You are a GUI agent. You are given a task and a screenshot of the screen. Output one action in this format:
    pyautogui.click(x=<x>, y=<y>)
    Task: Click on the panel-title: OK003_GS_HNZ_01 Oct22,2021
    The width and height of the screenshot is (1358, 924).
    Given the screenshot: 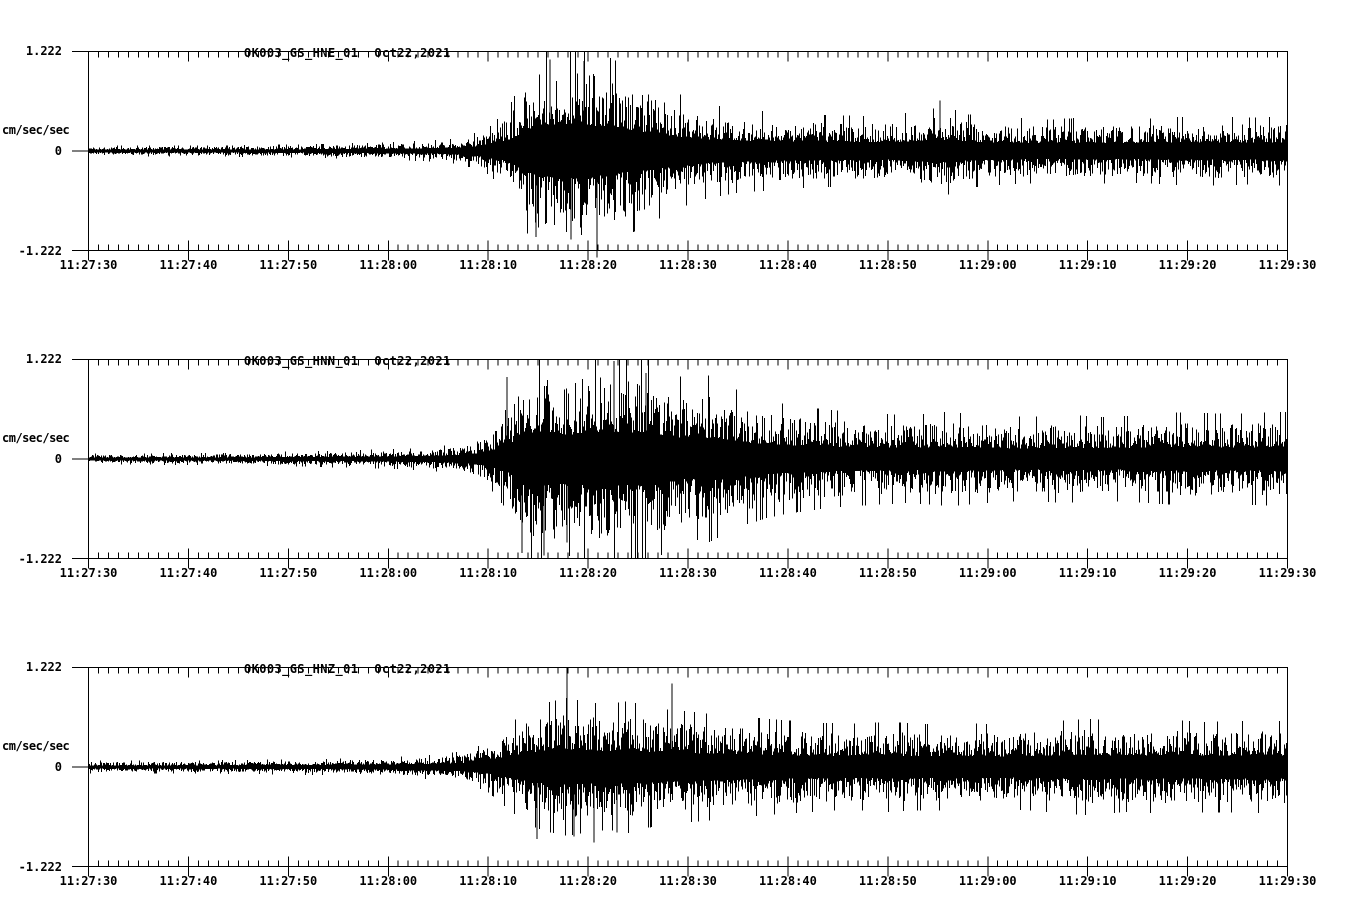 What is the action you would take?
    pyautogui.click(x=317, y=669)
    